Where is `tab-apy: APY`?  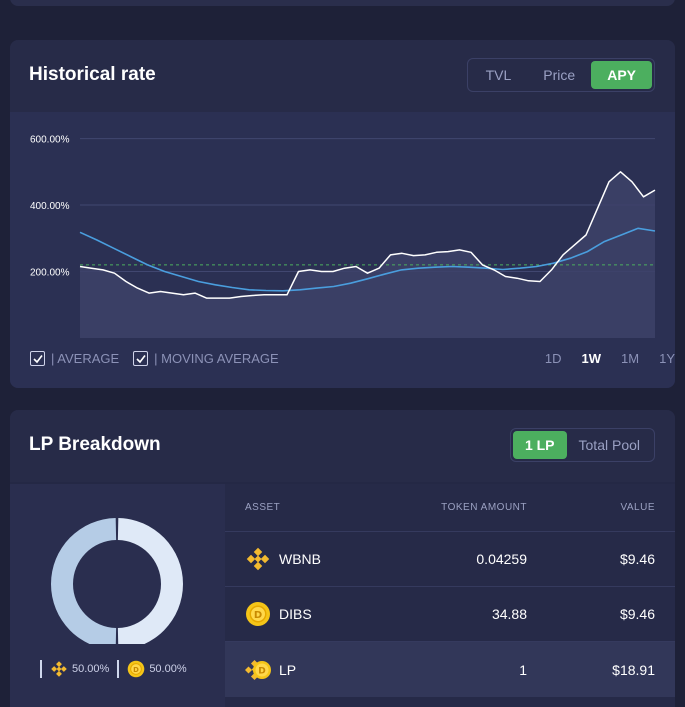
tab-apy: APY is located at coordinates (621, 75).